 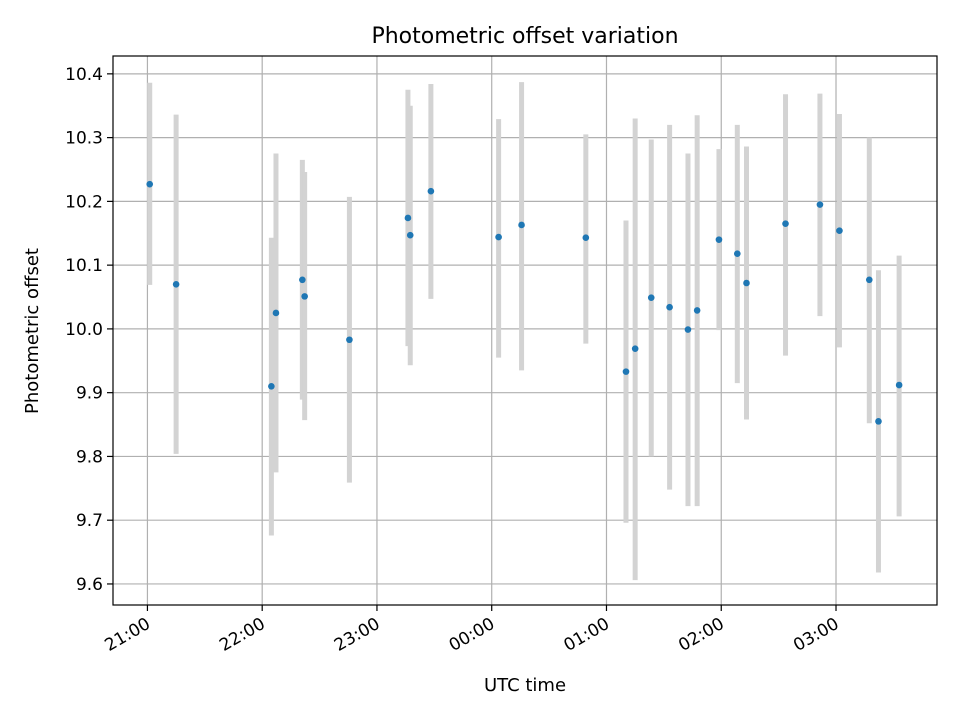 I want to click on y-tick-label: 10.1, so click(x=84, y=266).